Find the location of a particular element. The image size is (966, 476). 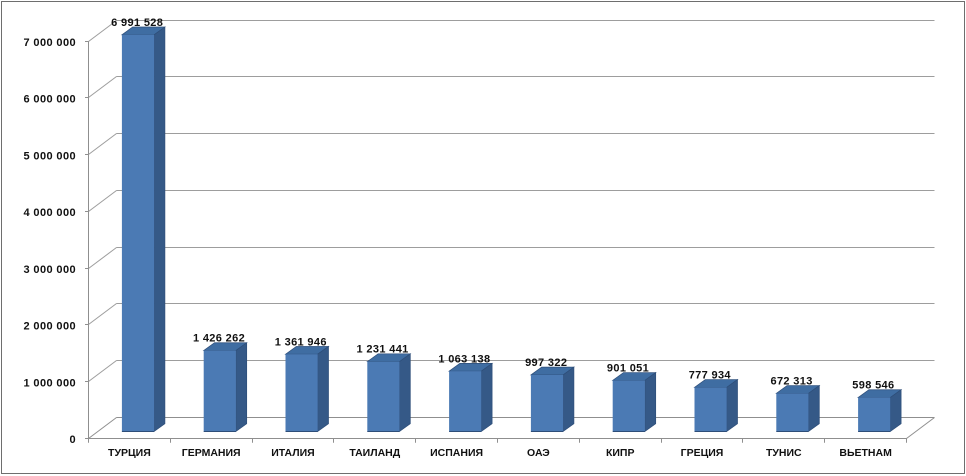

svg-text: 6 000 000 is located at coordinates (49, 100).